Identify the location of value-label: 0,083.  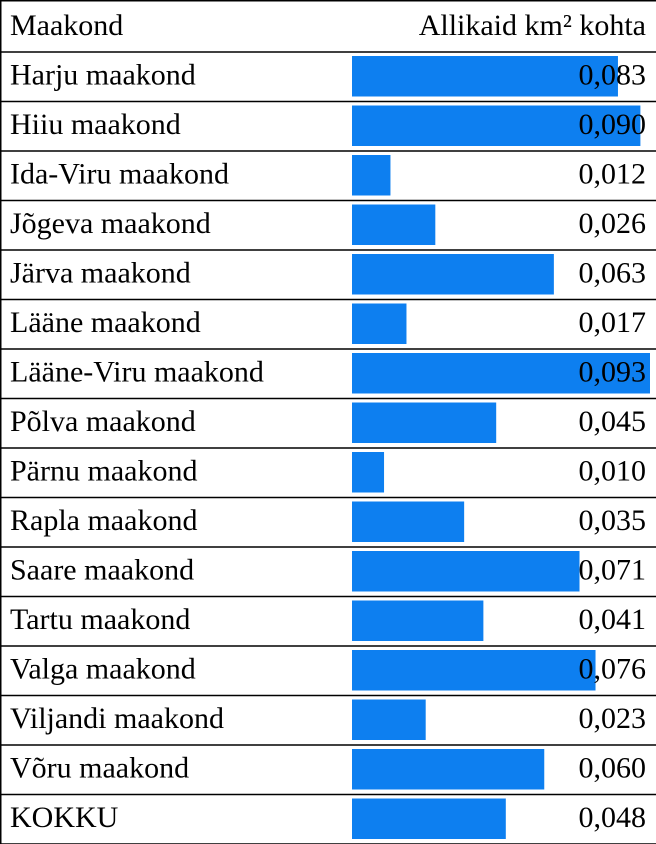
(613, 75).